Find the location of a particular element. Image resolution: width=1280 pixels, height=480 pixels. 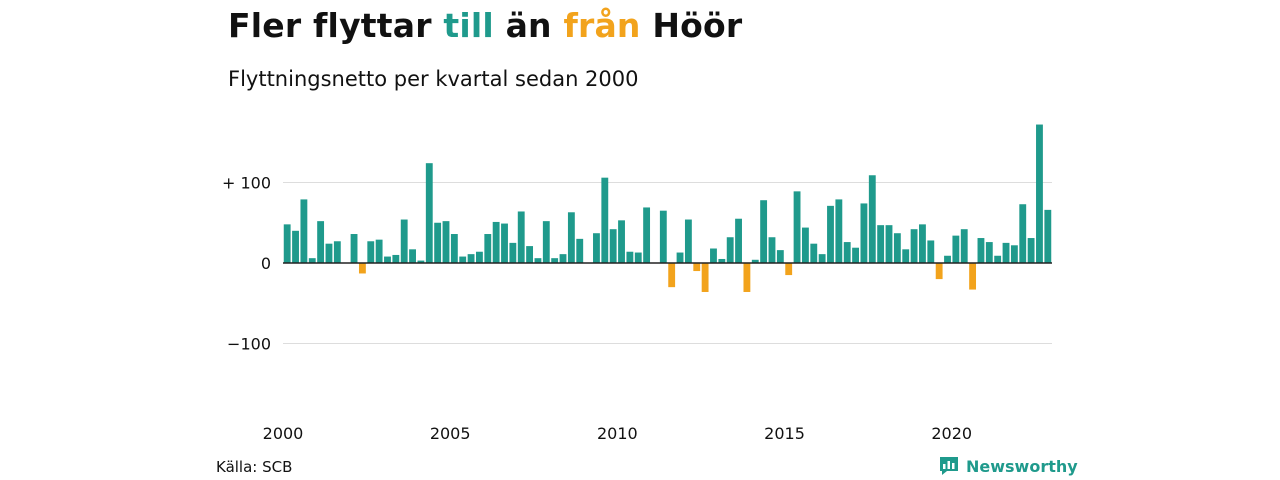

y-tick-label: −100 is located at coordinates (249, 344).